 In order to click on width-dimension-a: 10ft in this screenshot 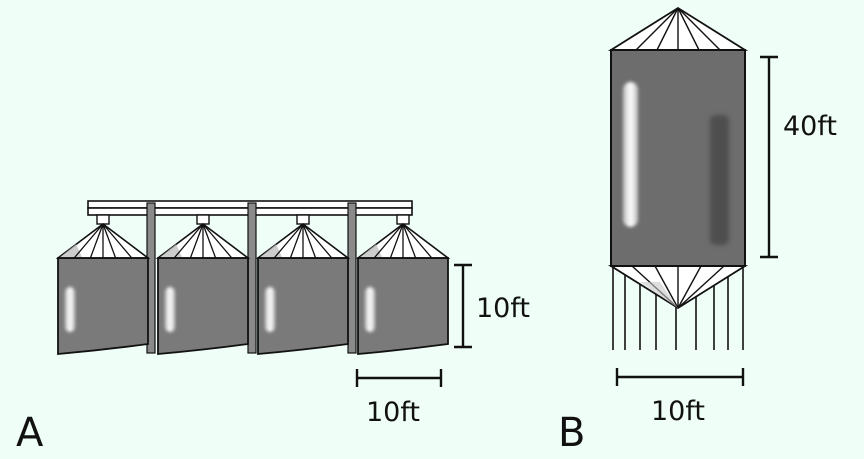, I will do `click(399, 398)`.